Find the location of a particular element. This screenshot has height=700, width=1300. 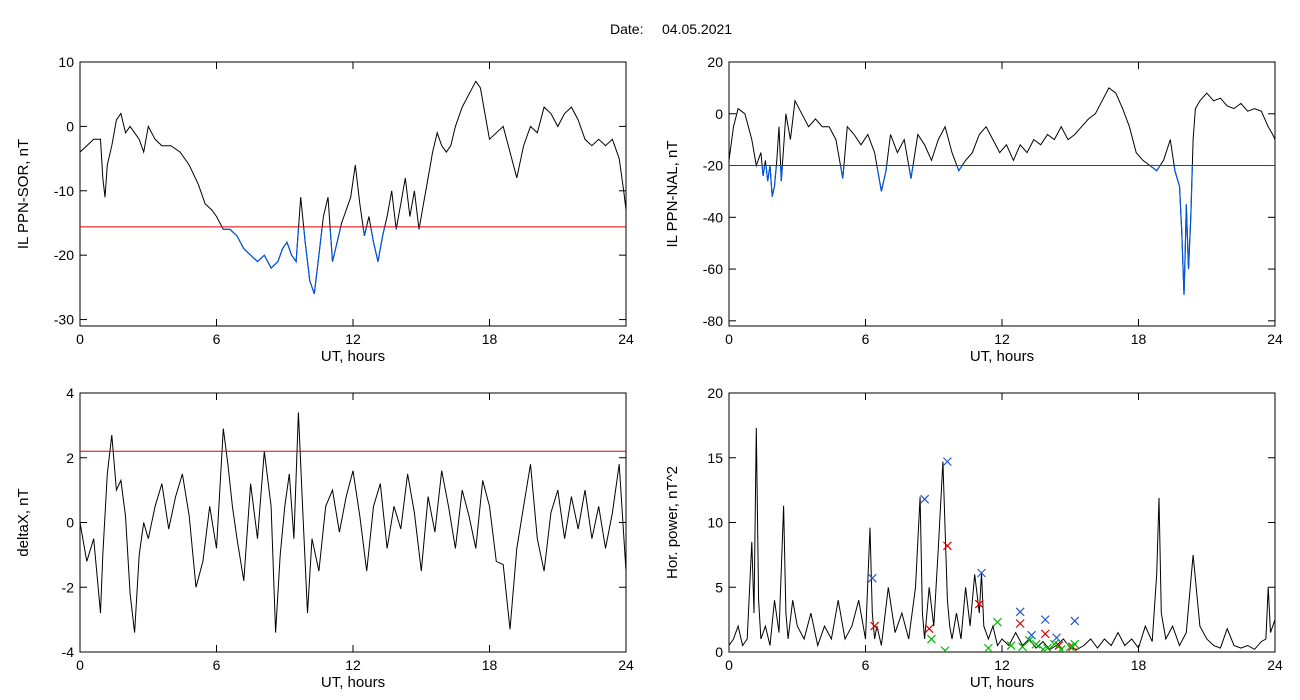

y-tick-label: -10 is located at coordinates (64, 191).